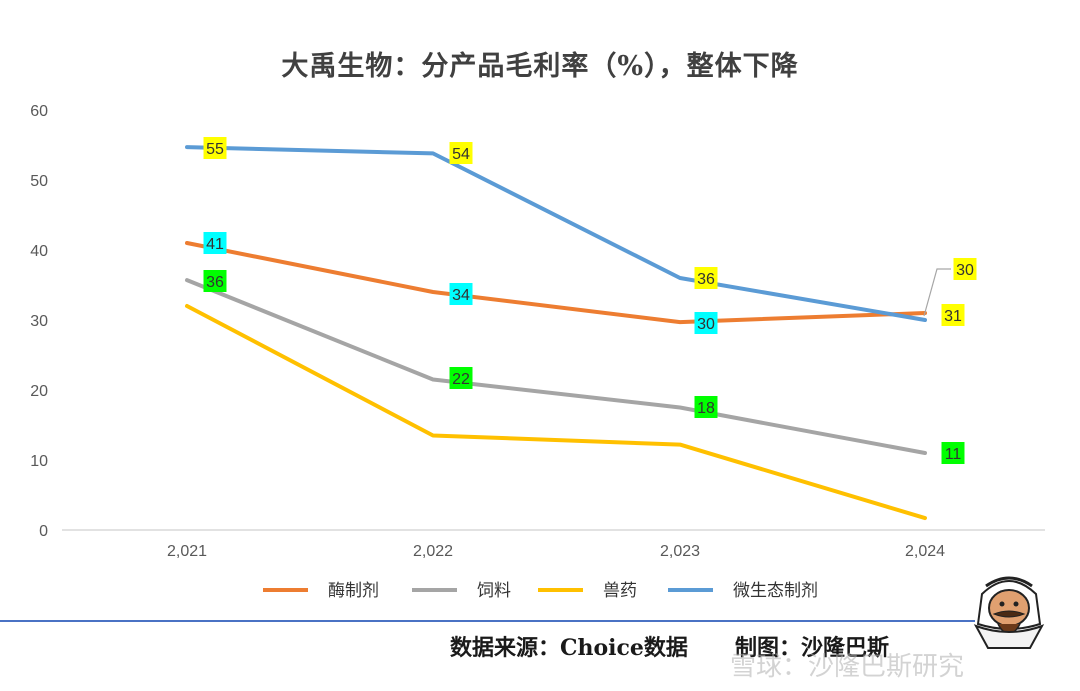 This screenshot has width=1080, height=691. I want to click on x-tick-label: 2,022, so click(433, 551).